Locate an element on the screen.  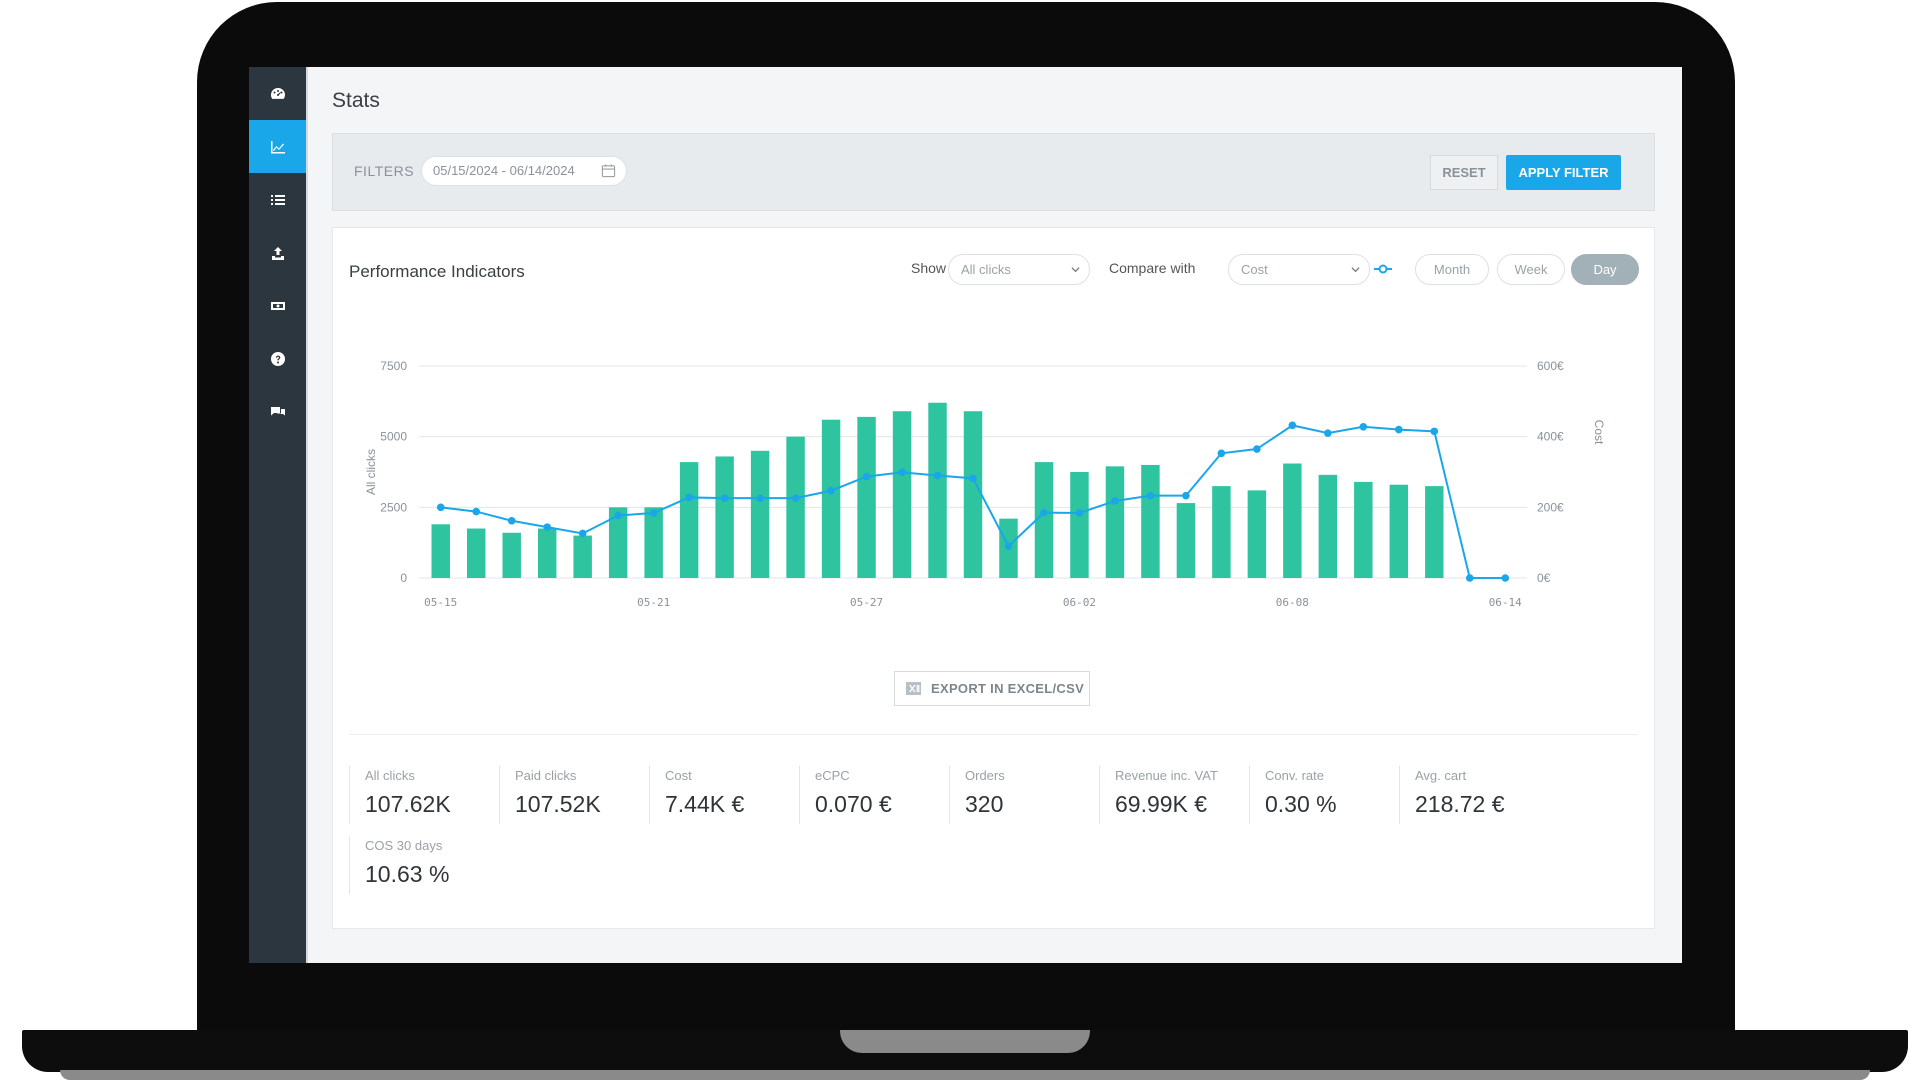
list-icon is located at coordinates (277, 199).